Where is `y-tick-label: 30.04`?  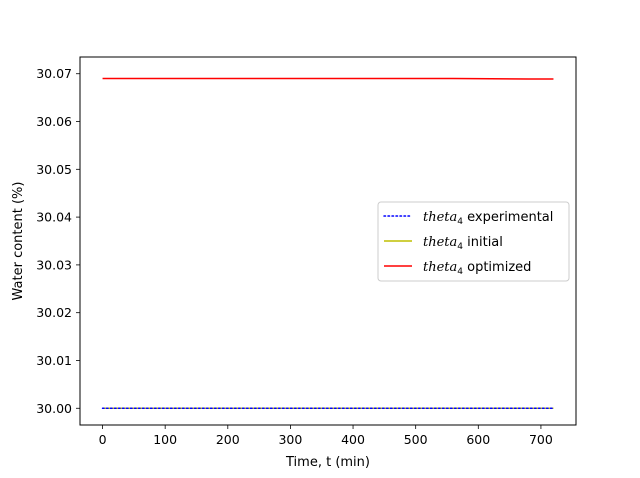 y-tick-label: 30.04 is located at coordinates (54, 217).